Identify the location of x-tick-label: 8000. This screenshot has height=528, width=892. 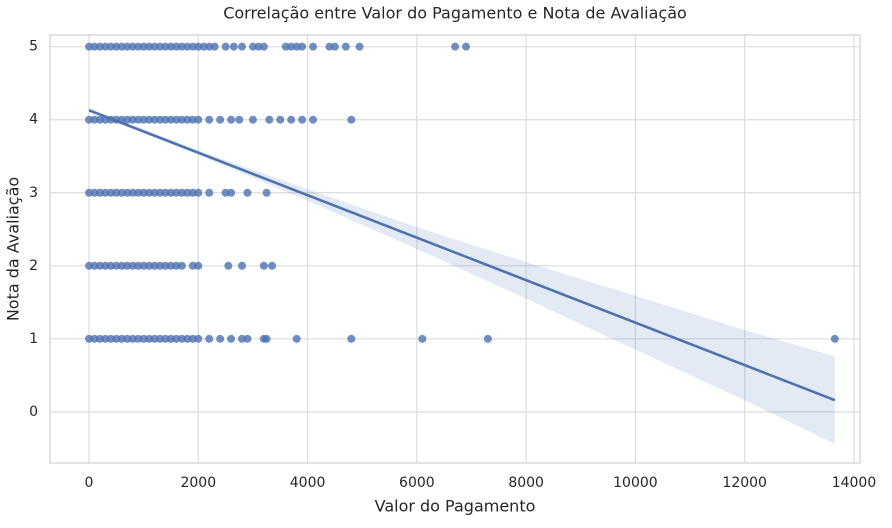
(526, 483).